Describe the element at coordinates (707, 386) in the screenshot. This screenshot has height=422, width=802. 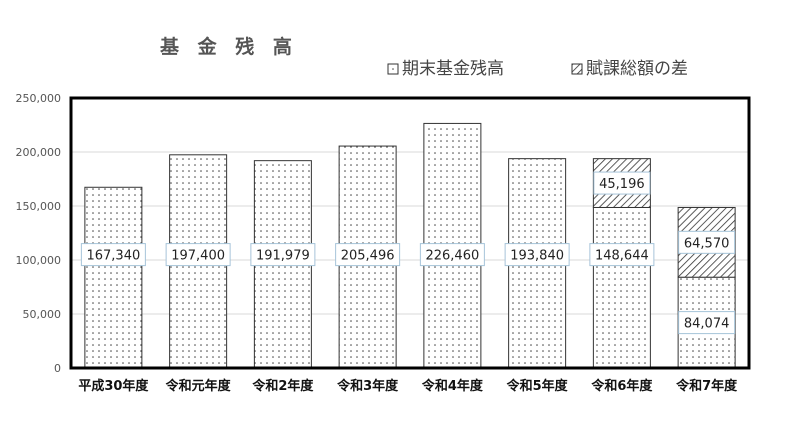
I see `x-tick-label: 令和7年度` at that location.